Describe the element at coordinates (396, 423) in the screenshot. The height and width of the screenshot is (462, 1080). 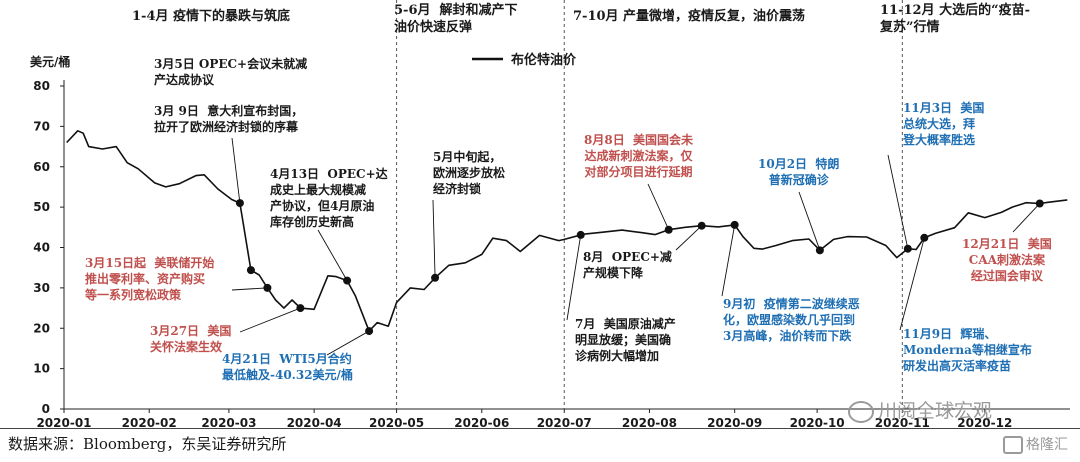
I see `x-tick-label: 2020-05` at that location.